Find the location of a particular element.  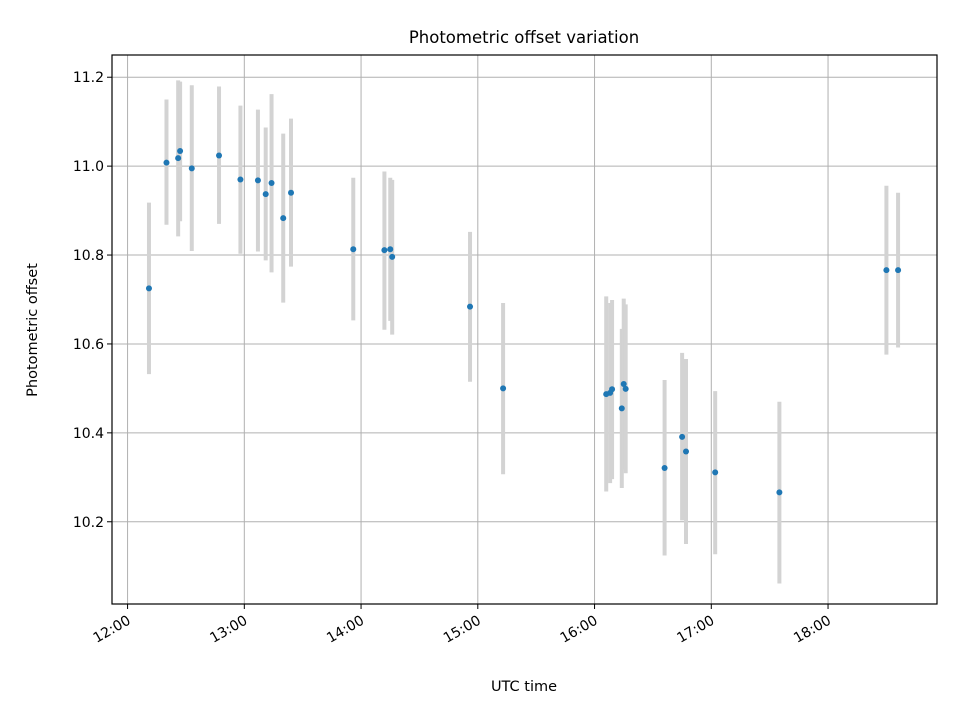

chart-title: Photometric offset variation is located at coordinates (524, 37).